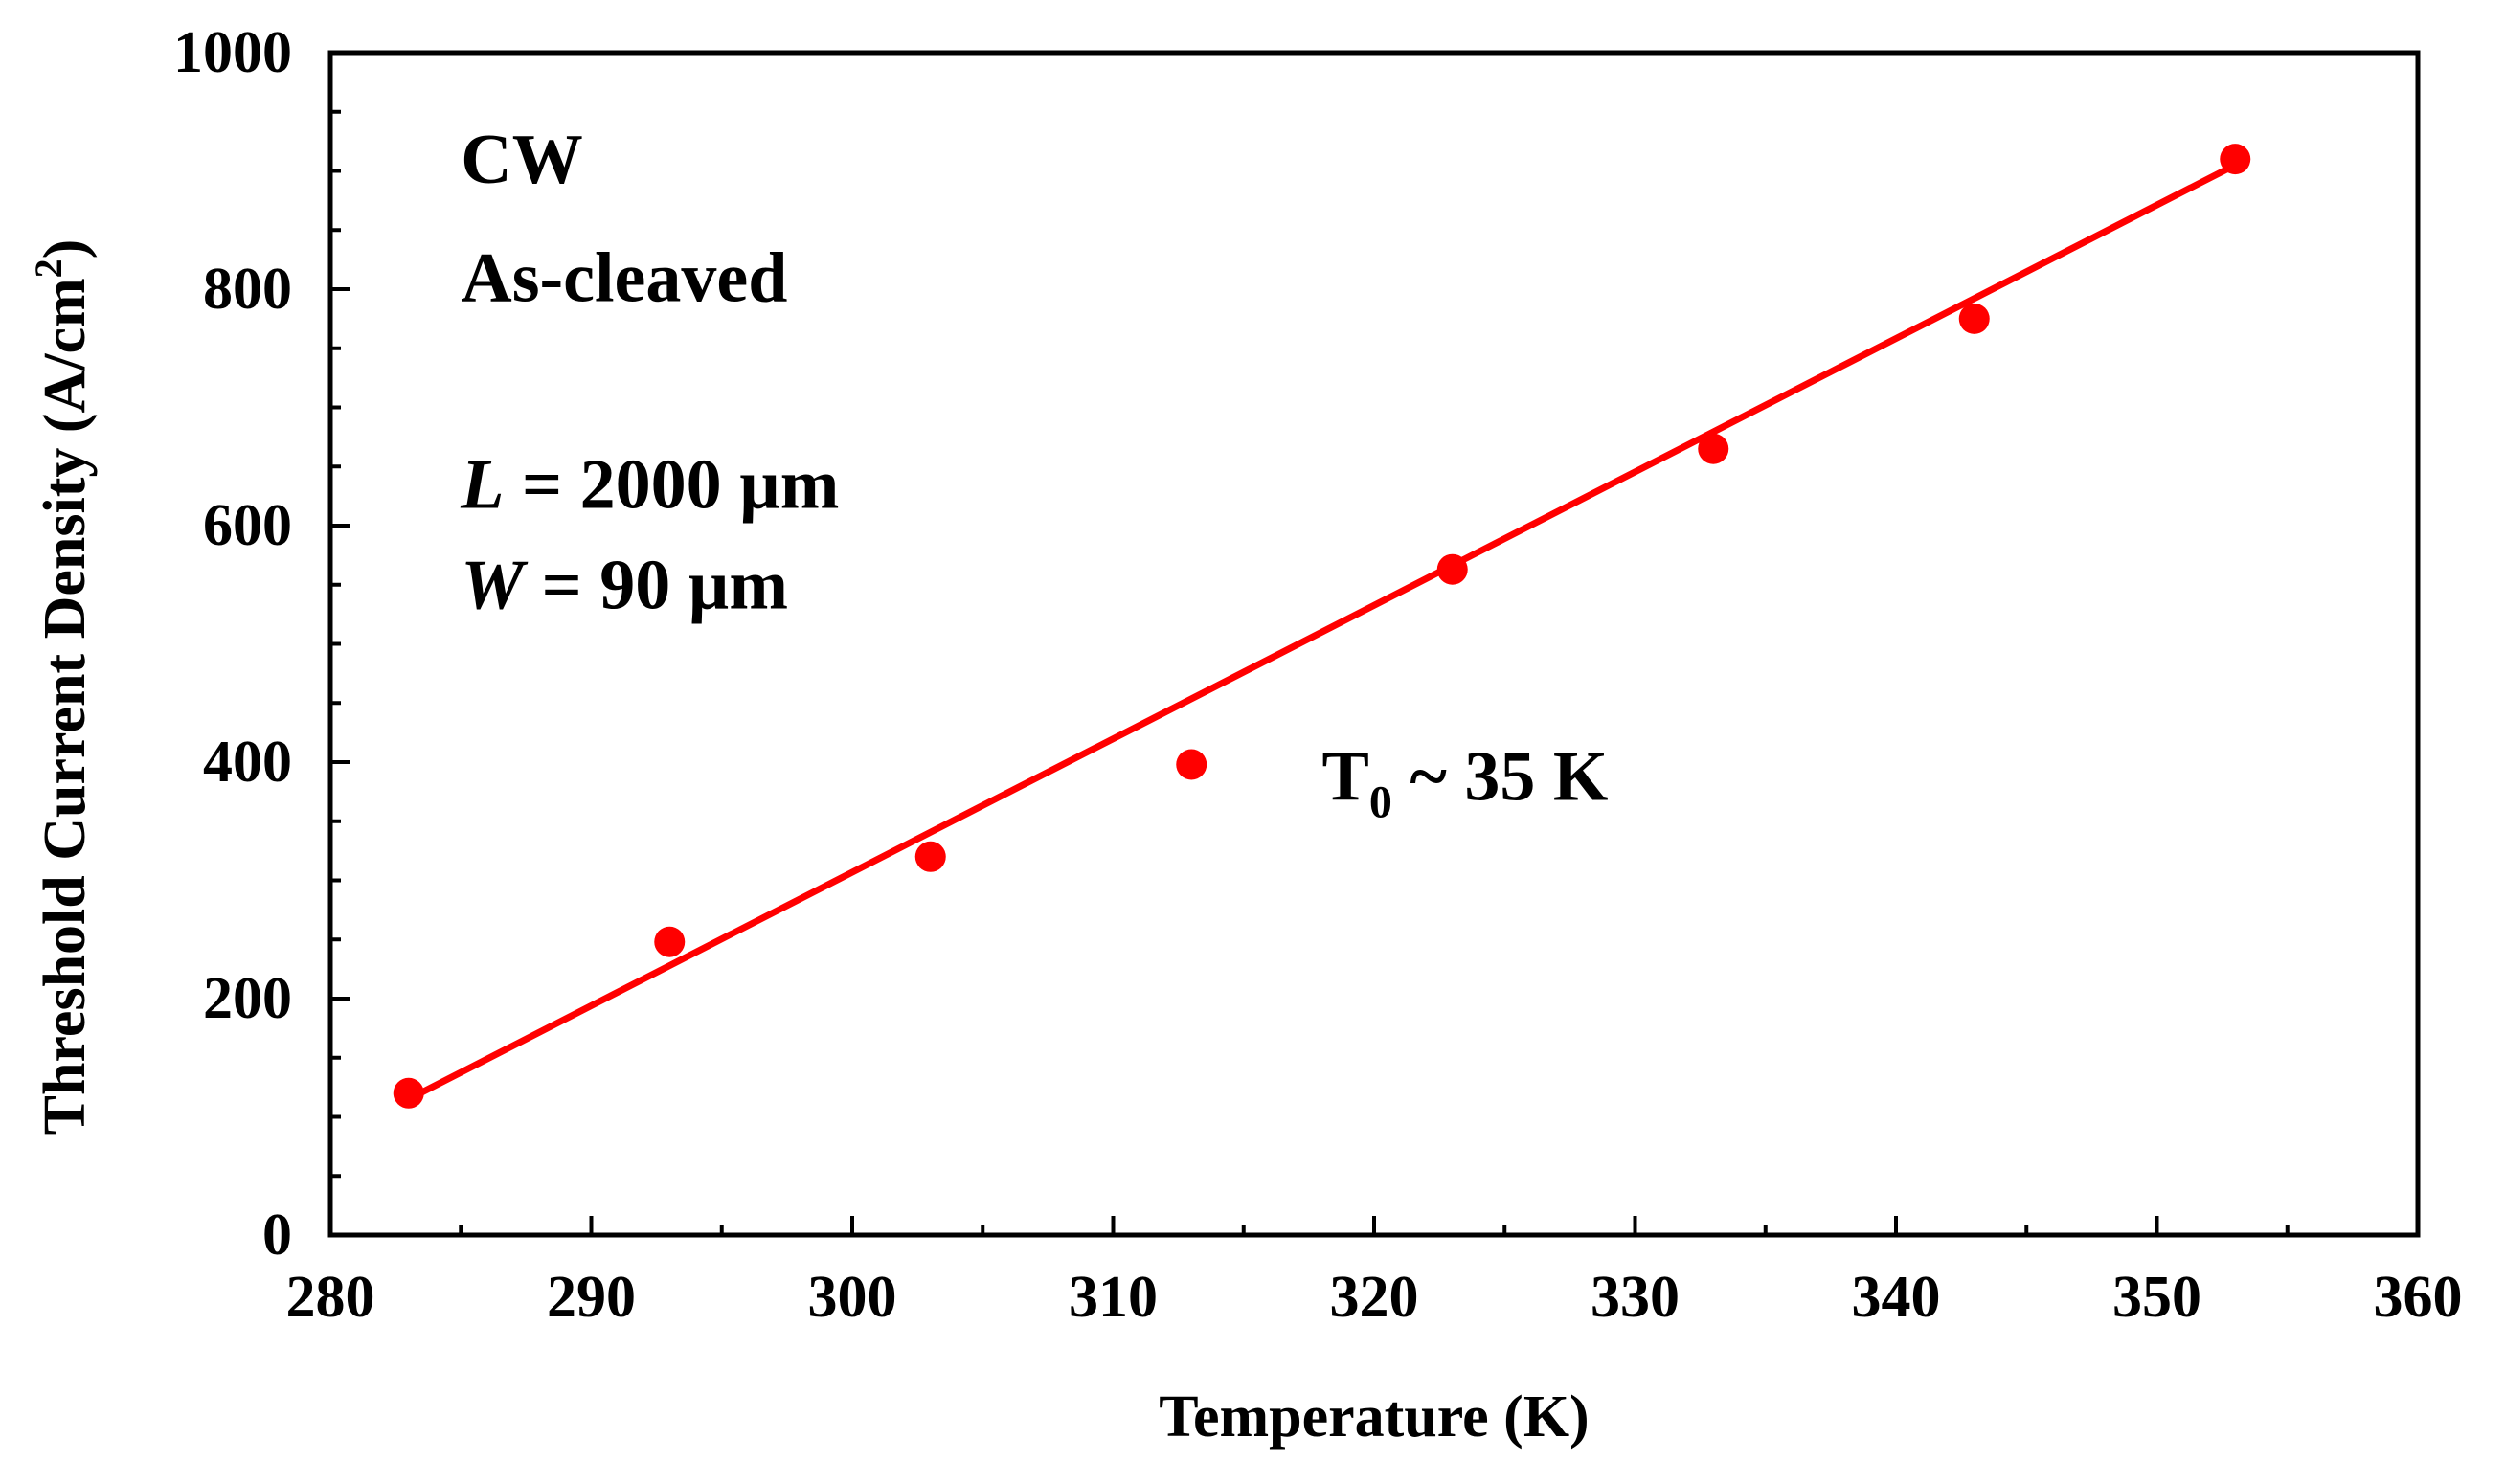 The image size is (2505, 1484). I want to click on x-tick-label: 280, so click(330, 1297).